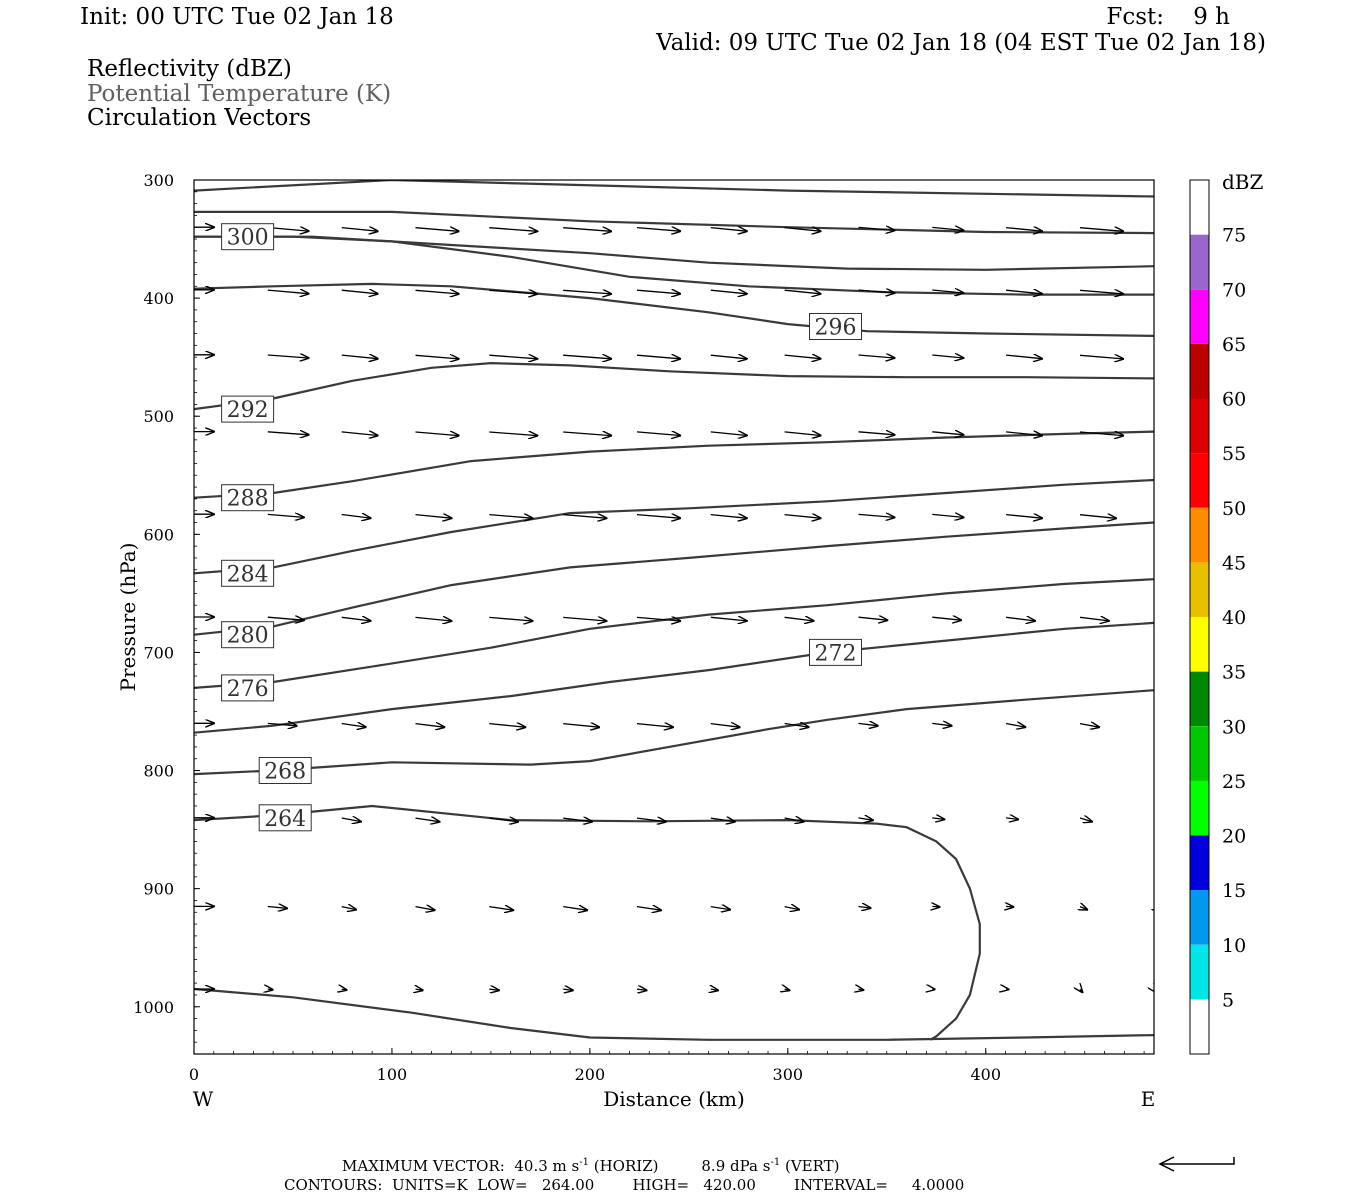 Image resolution: width=1350 pixels, height=1200 pixels. What do you see at coordinates (1148, 1099) in the screenshot?
I see `east-label: E` at bounding box center [1148, 1099].